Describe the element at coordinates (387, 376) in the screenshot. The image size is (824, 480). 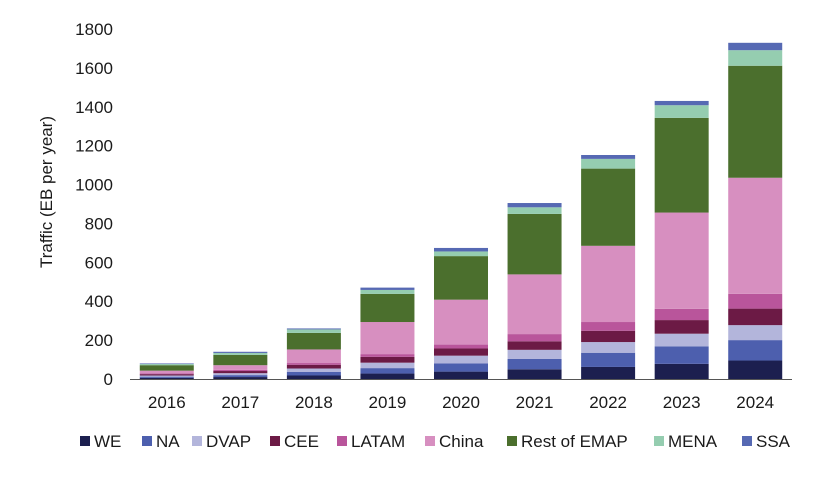
I see `bar-segment-we-2019` at that location.